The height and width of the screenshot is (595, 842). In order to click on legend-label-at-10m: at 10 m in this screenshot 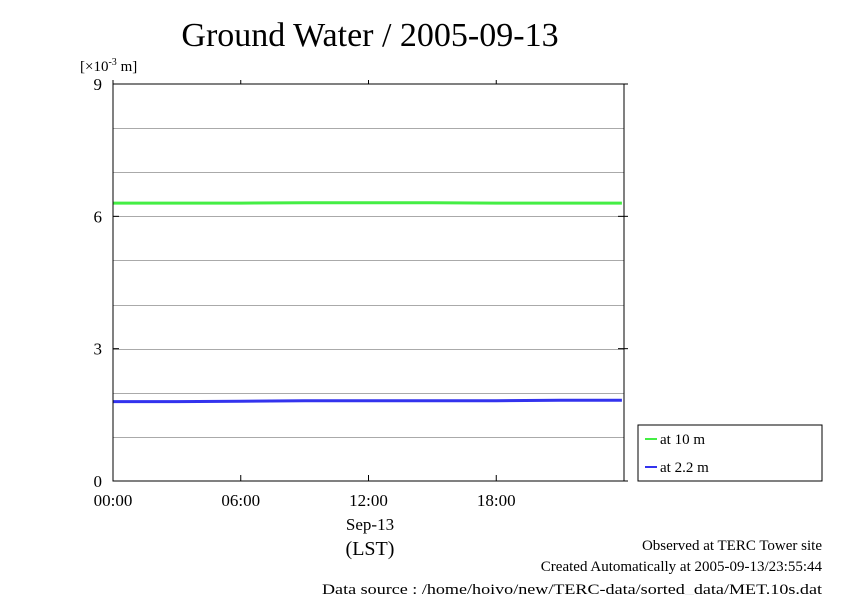, I will do `click(682, 440)`.